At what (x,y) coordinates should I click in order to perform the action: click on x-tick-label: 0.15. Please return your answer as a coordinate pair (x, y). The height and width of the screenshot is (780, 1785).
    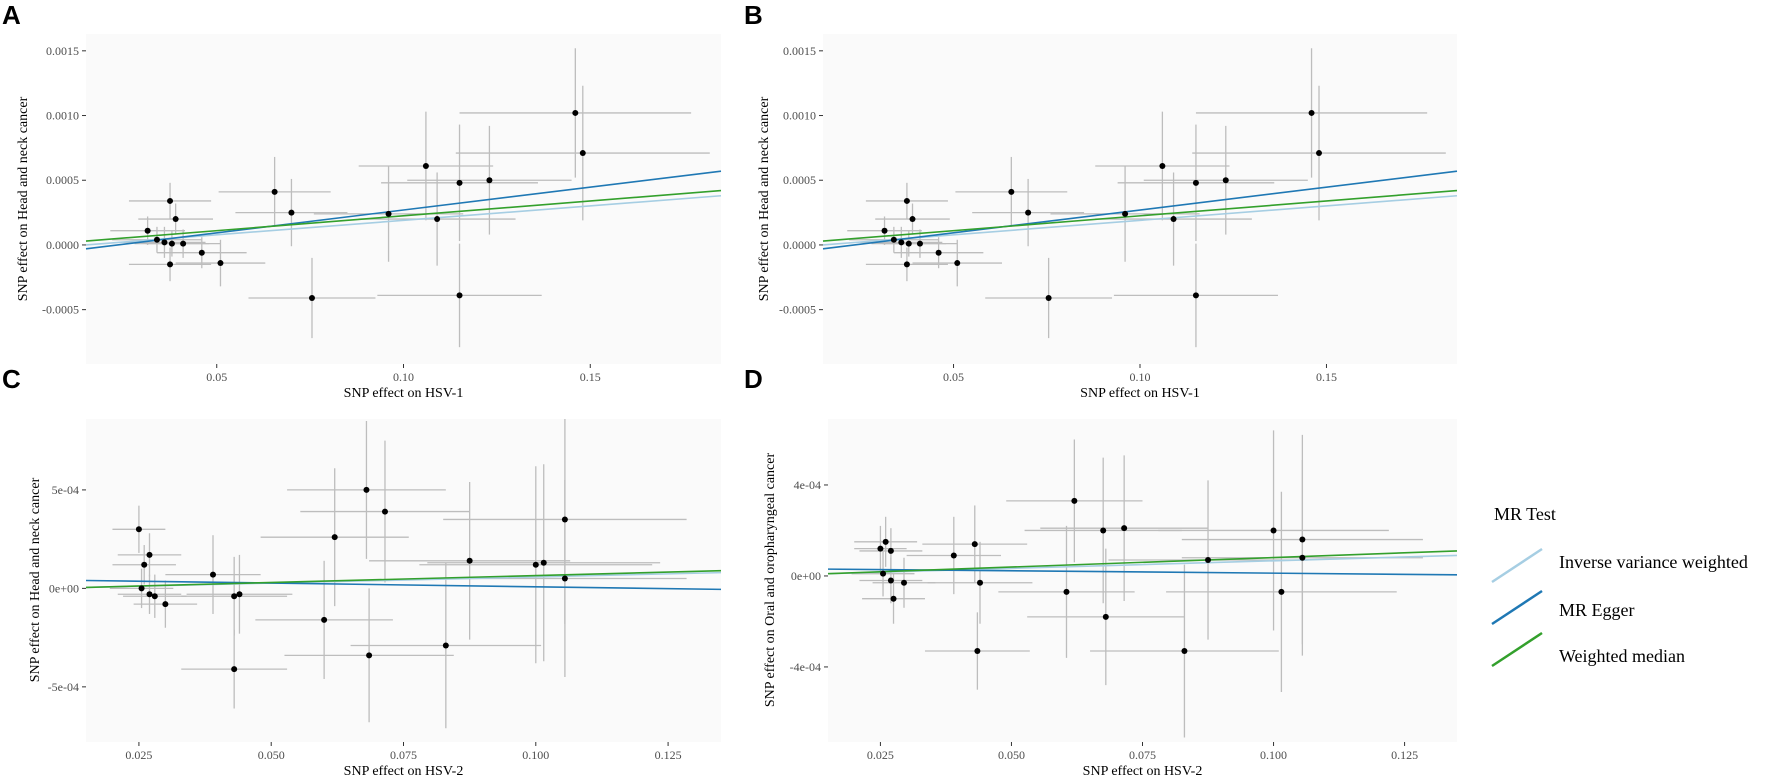
    Looking at the image, I should click on (1326, 377).